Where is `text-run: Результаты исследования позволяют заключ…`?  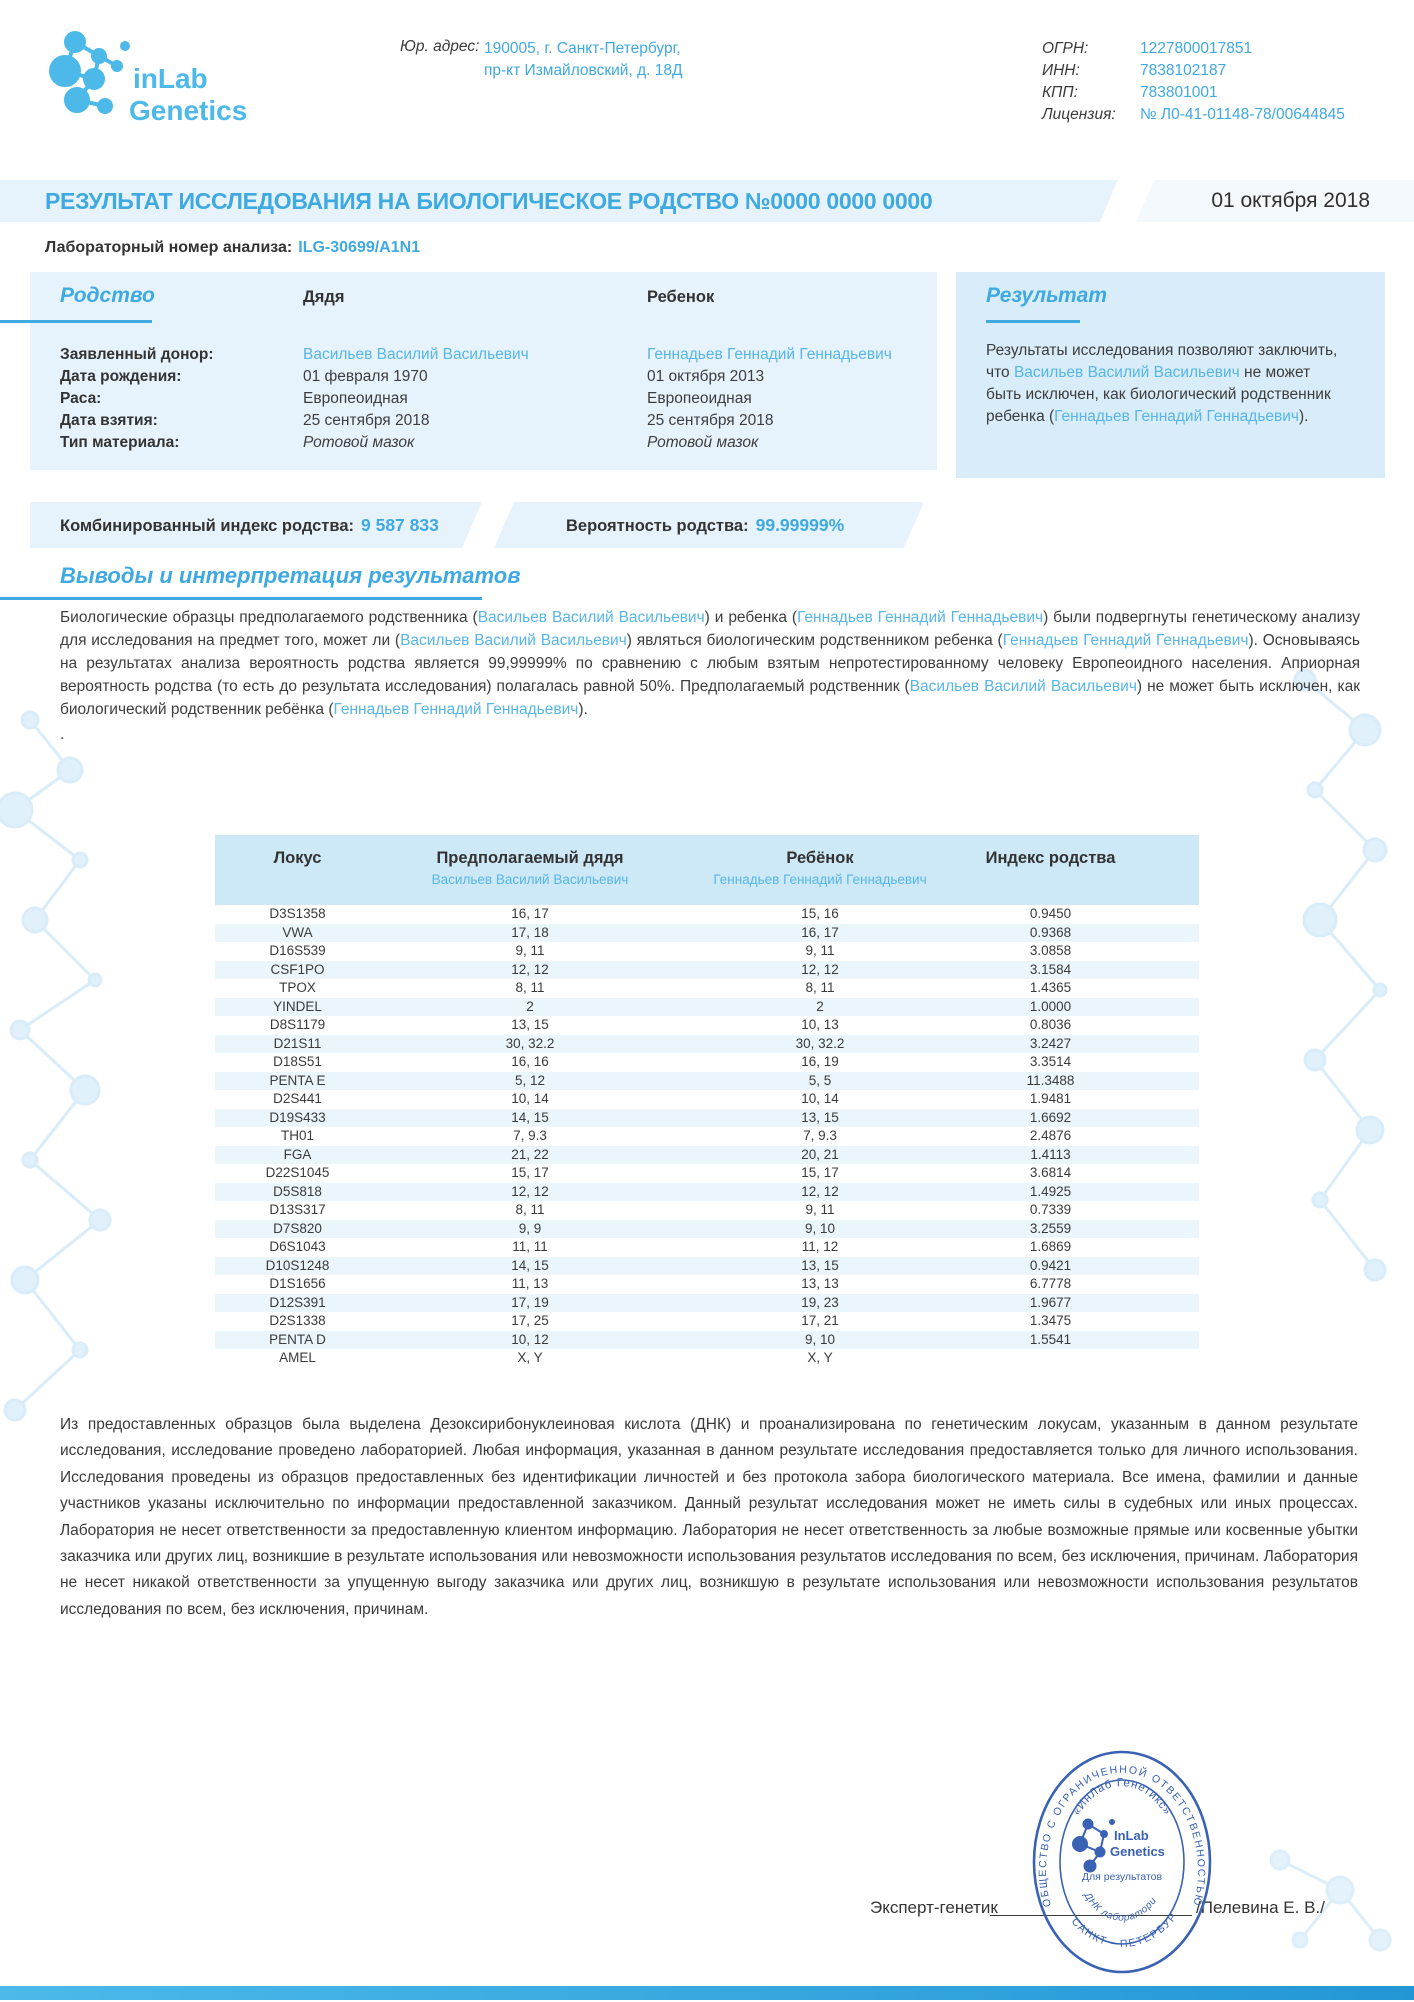
text-run: Результаты исследования позволяют заключ… is located at coordinates (1162, 361).